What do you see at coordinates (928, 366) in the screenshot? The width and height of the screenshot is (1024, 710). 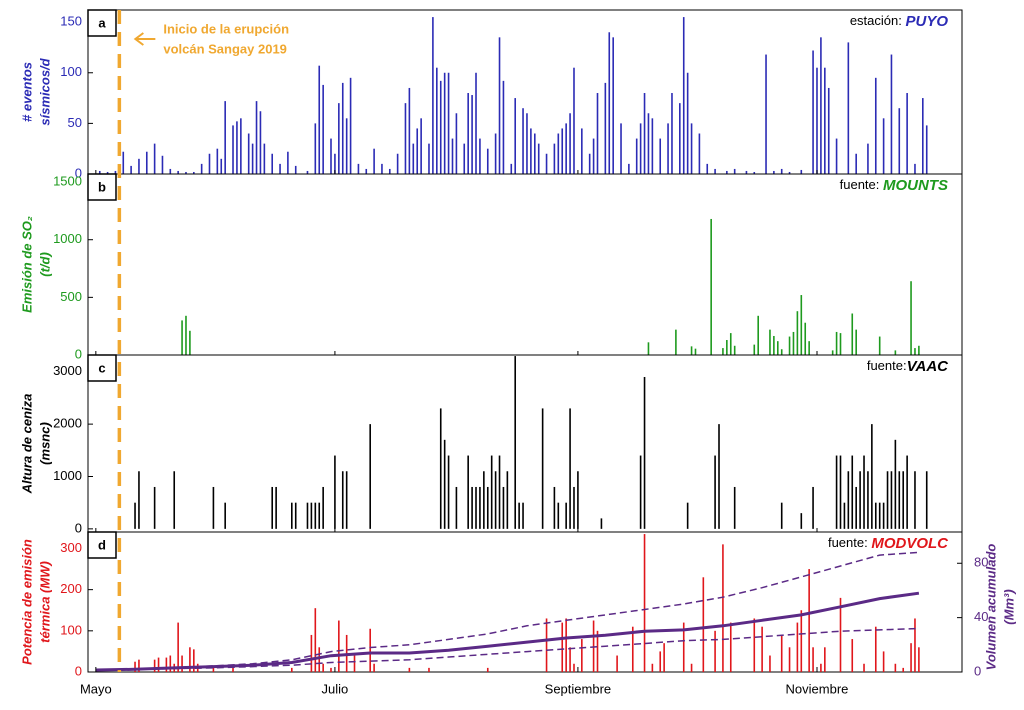 I see `source-name: VAAC` at bounding box center [928, 366].